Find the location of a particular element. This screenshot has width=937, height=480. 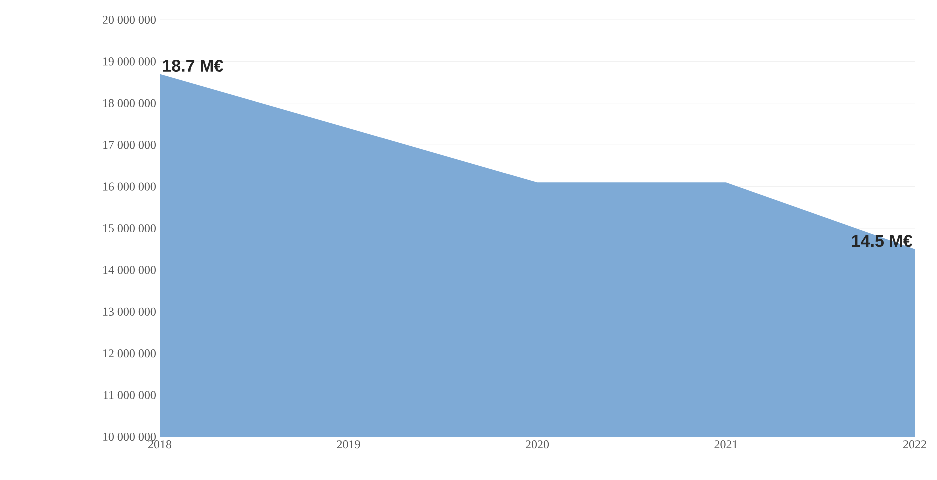

y-tick-label: 17 000 000 is located at coordinates (130, 145).